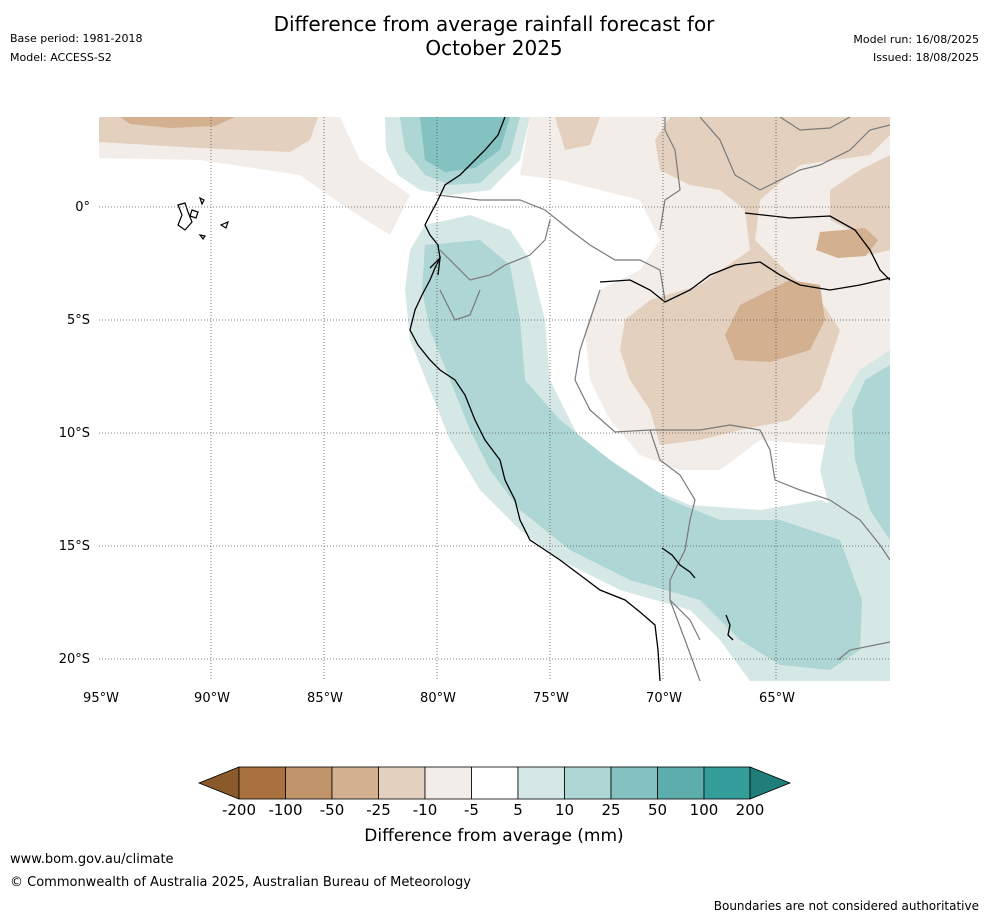 This screenshot has height=919, width=988. Describe the element at coordinates (92, 859) in the screenshot. I see `website-link: www.bom.gov.au/climate` at that location.